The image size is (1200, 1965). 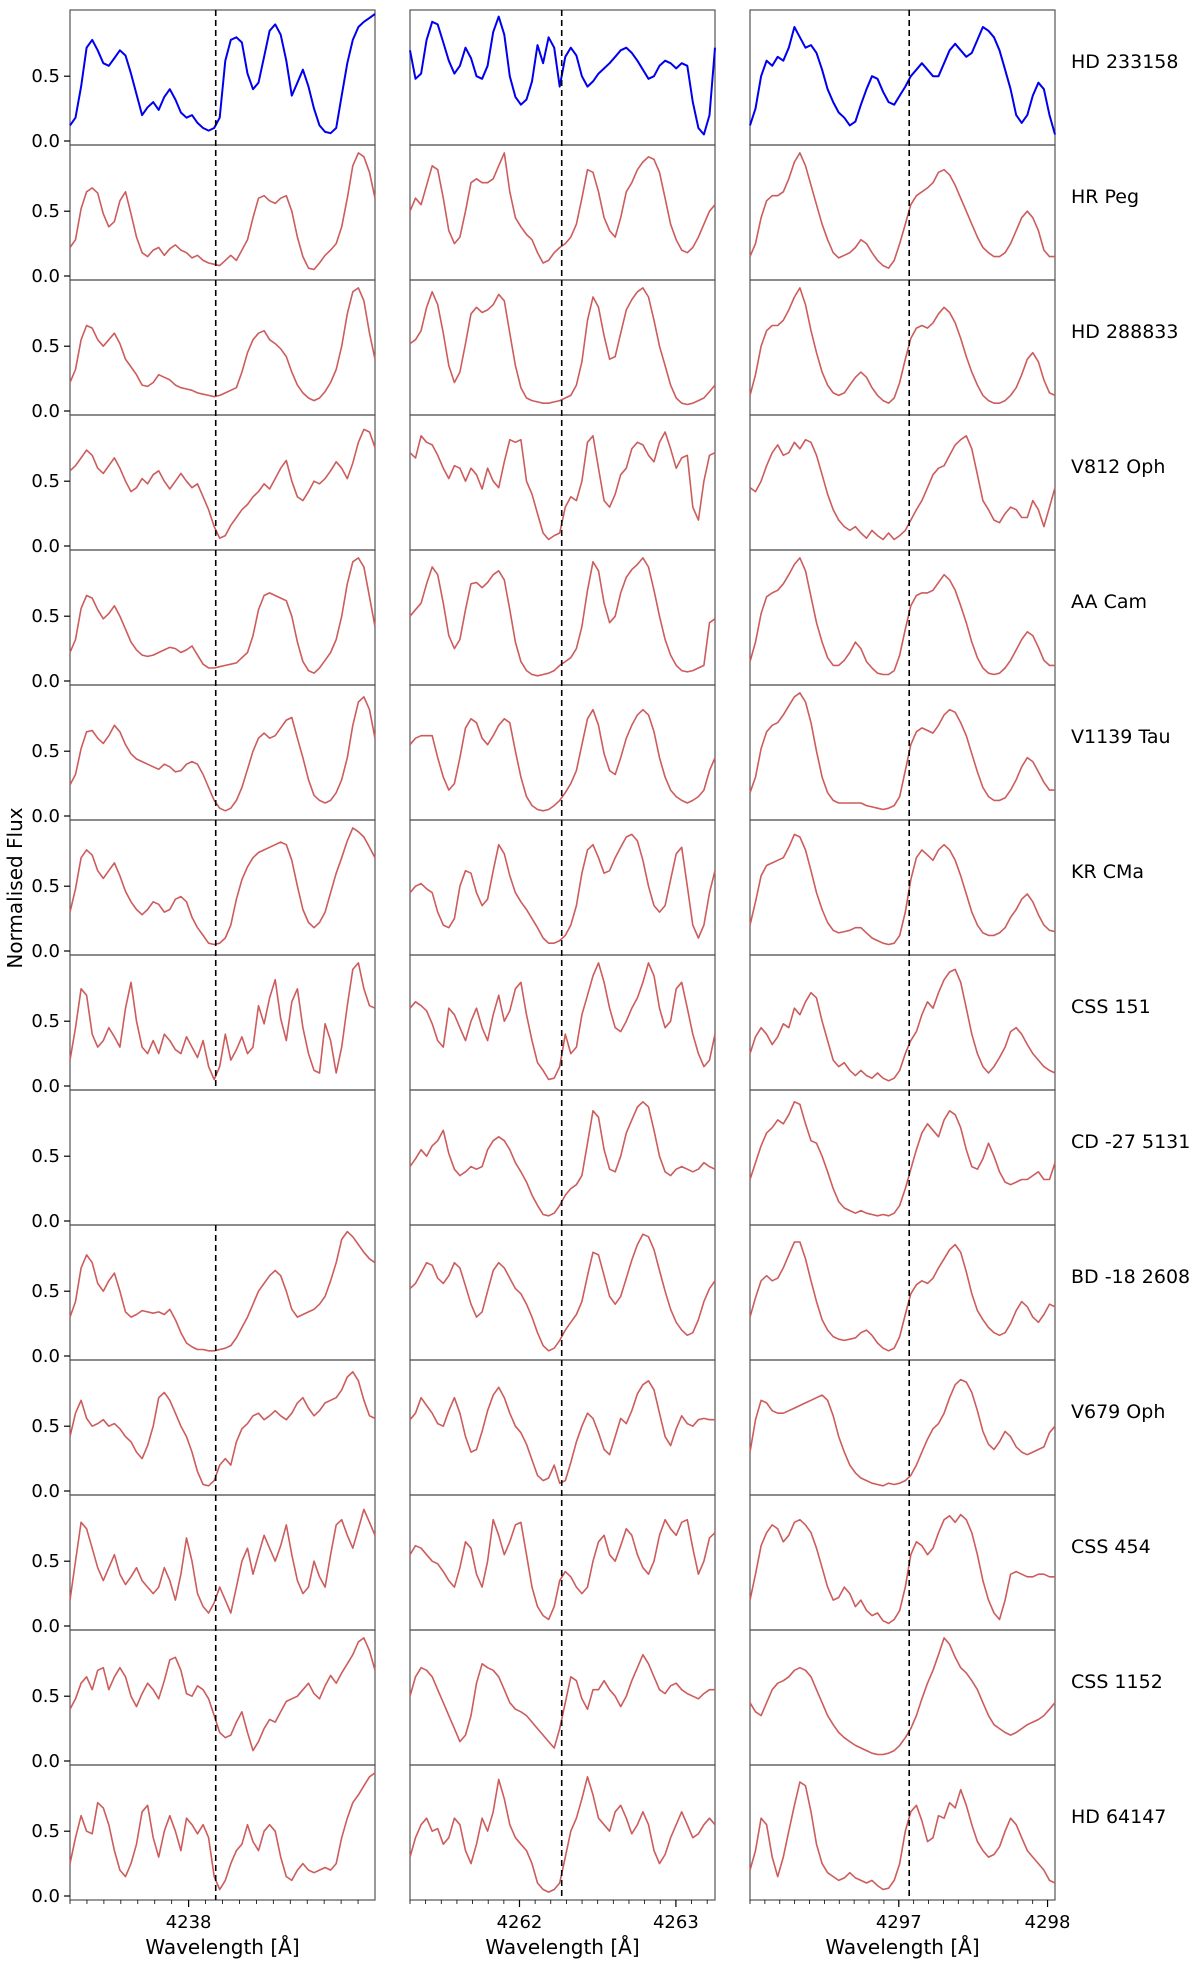 I want to click on star-label: AA Cam, so click(x=1109, y=602).